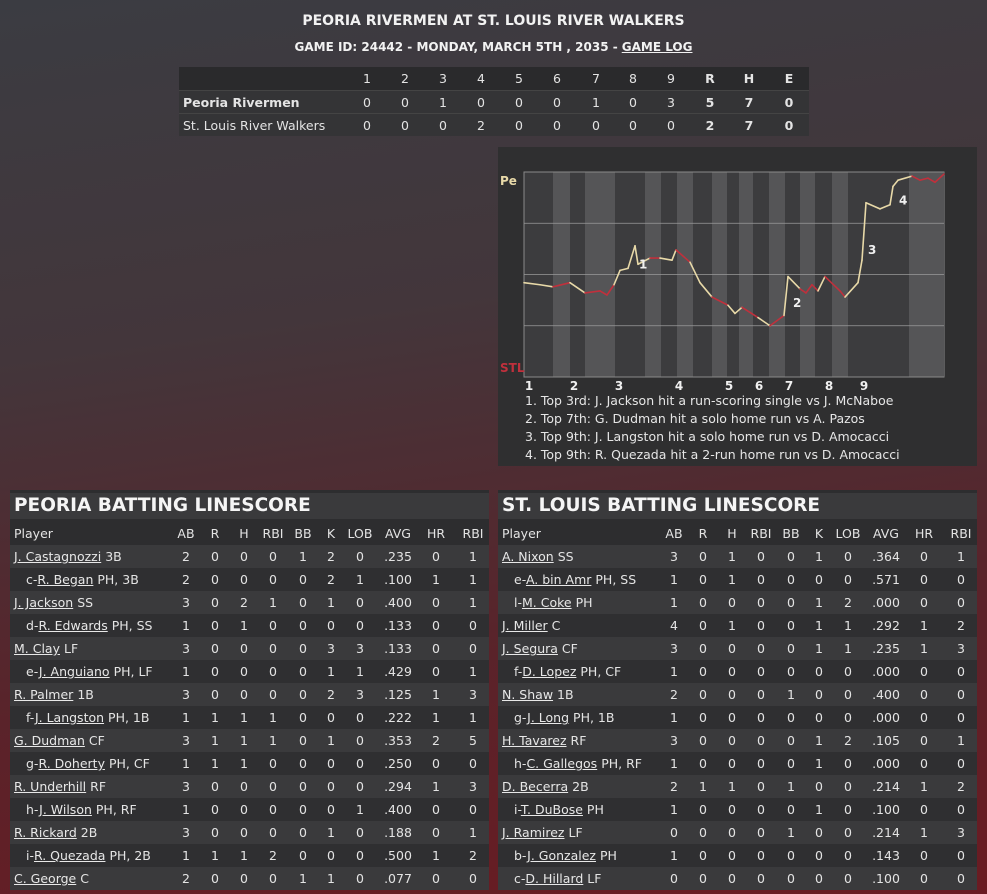 This screenshot has width=987, height=894. Describe the element at coordinates (69, 717) in the screenshot. I see `player-link: J. Langston` at that location.